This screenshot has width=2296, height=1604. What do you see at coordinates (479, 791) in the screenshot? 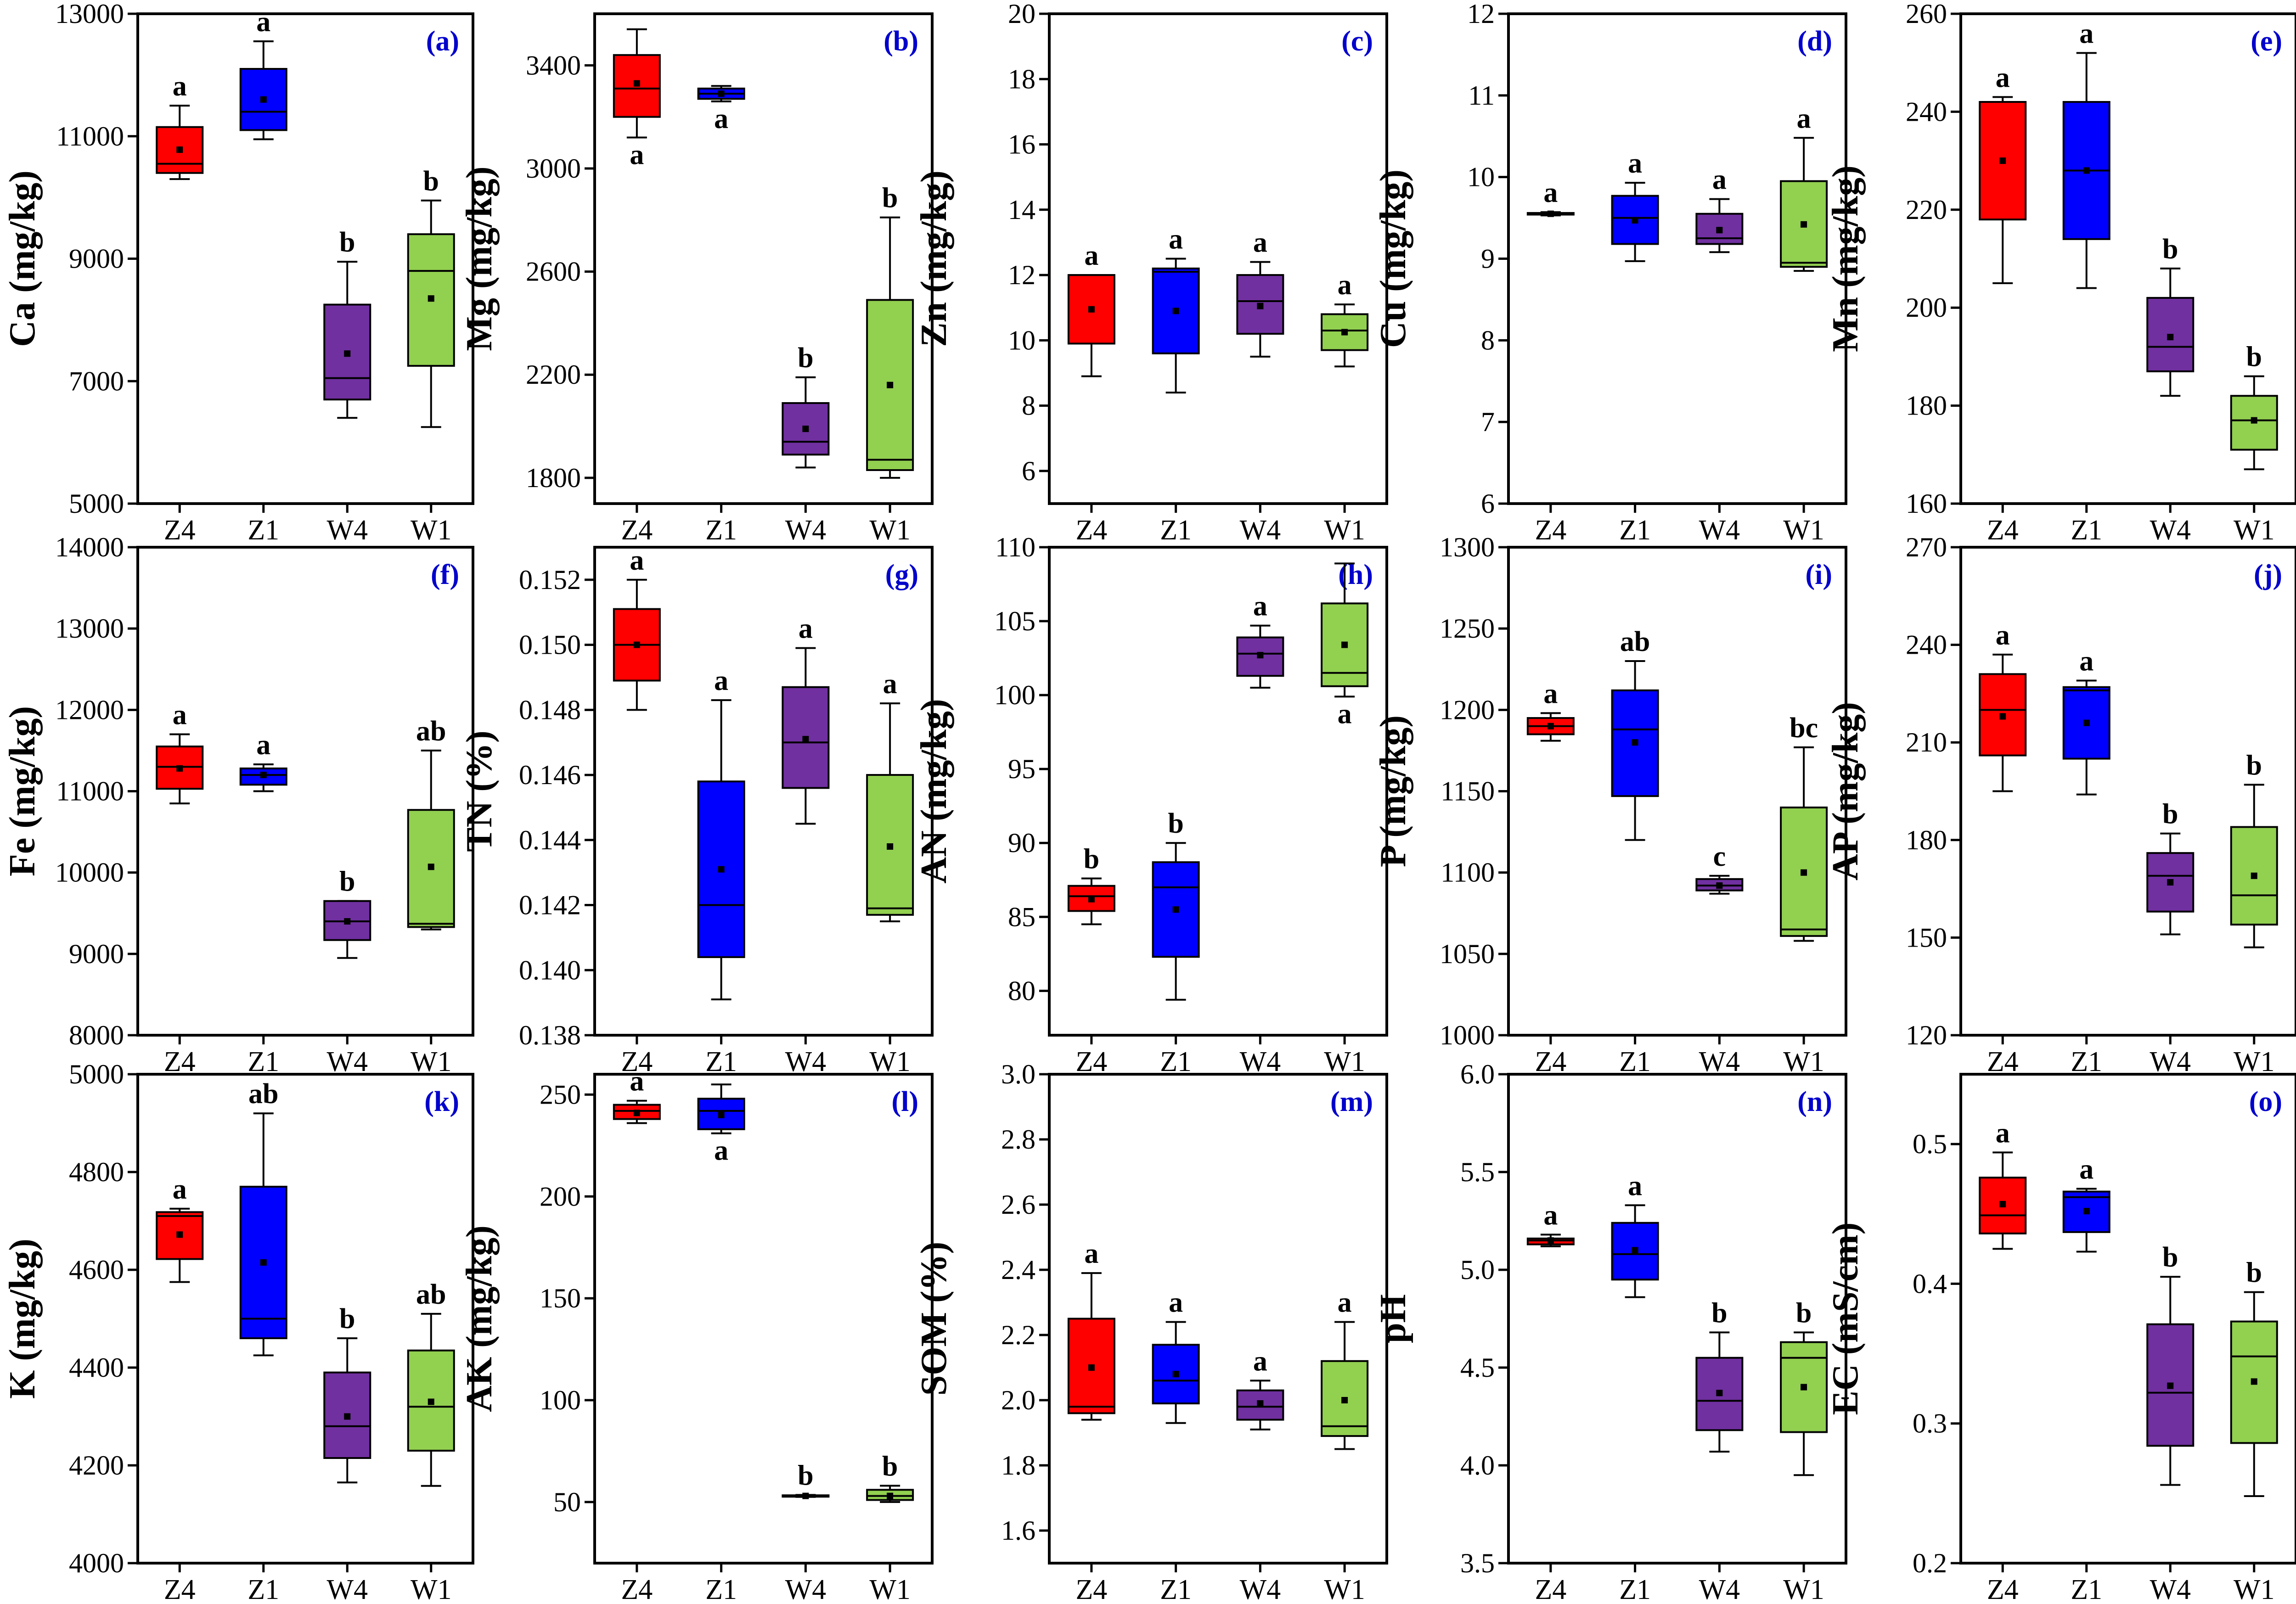
I see `y-axis-title: TN (%)` at bounding box center [479, 791].